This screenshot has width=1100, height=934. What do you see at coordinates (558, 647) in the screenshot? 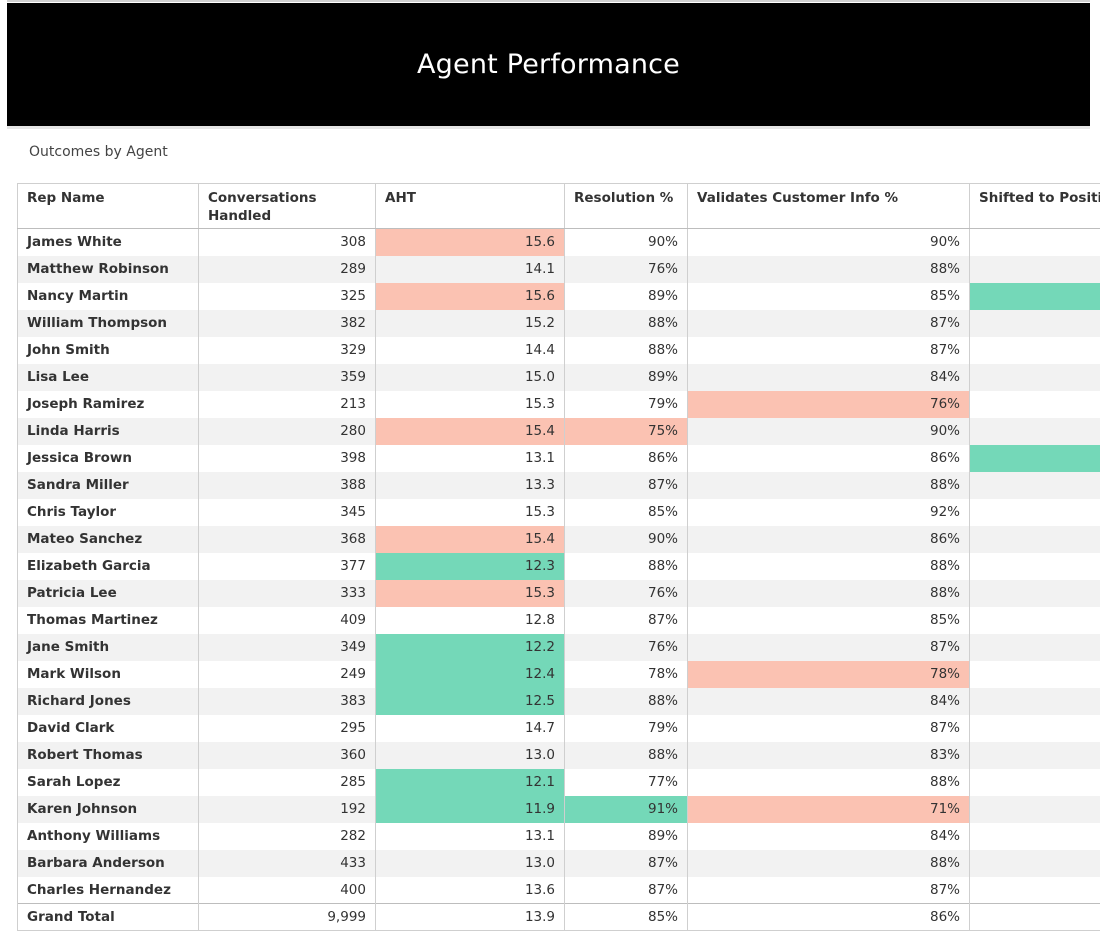
I see `table-row: Jane Smith 349 12.2 76% 87%` at bounding box center [558, 647].